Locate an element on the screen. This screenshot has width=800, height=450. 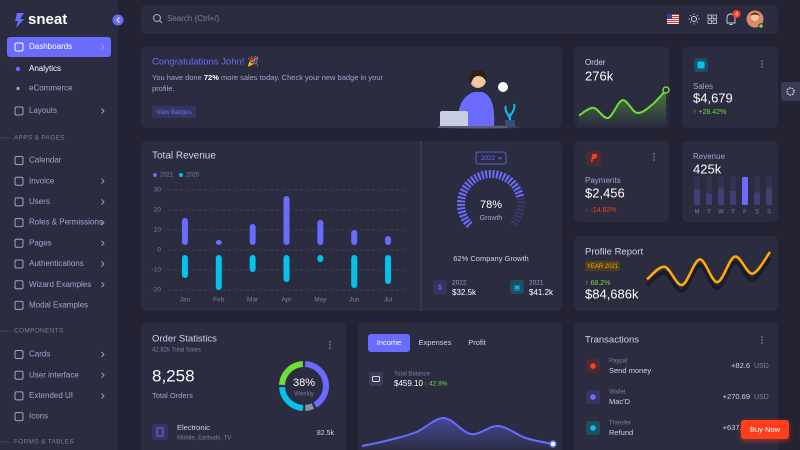
online-dot is located at coordinates (761, 26).